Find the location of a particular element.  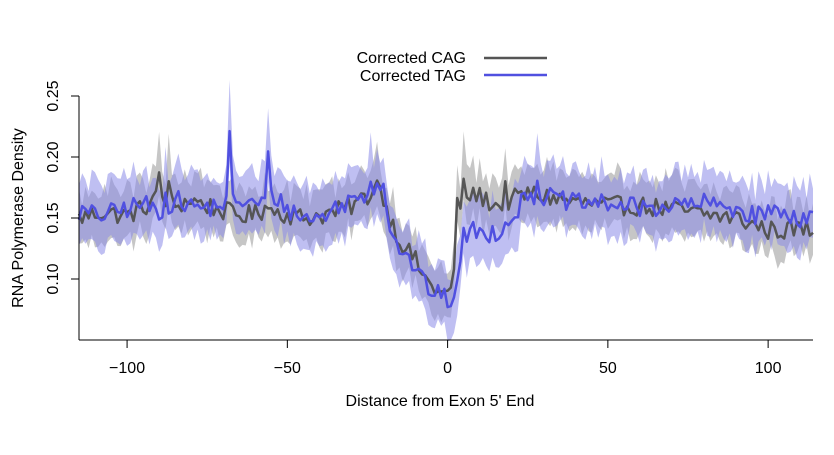

x-ticks: −100 −50 0 50 100 is located at coordinates (445, 358).